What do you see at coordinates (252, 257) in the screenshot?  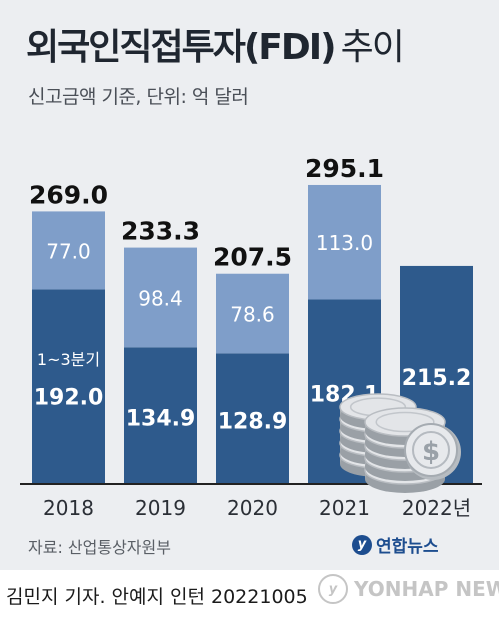 I see `total-value-label-2: 207.5` at bounding box center [252, 257].